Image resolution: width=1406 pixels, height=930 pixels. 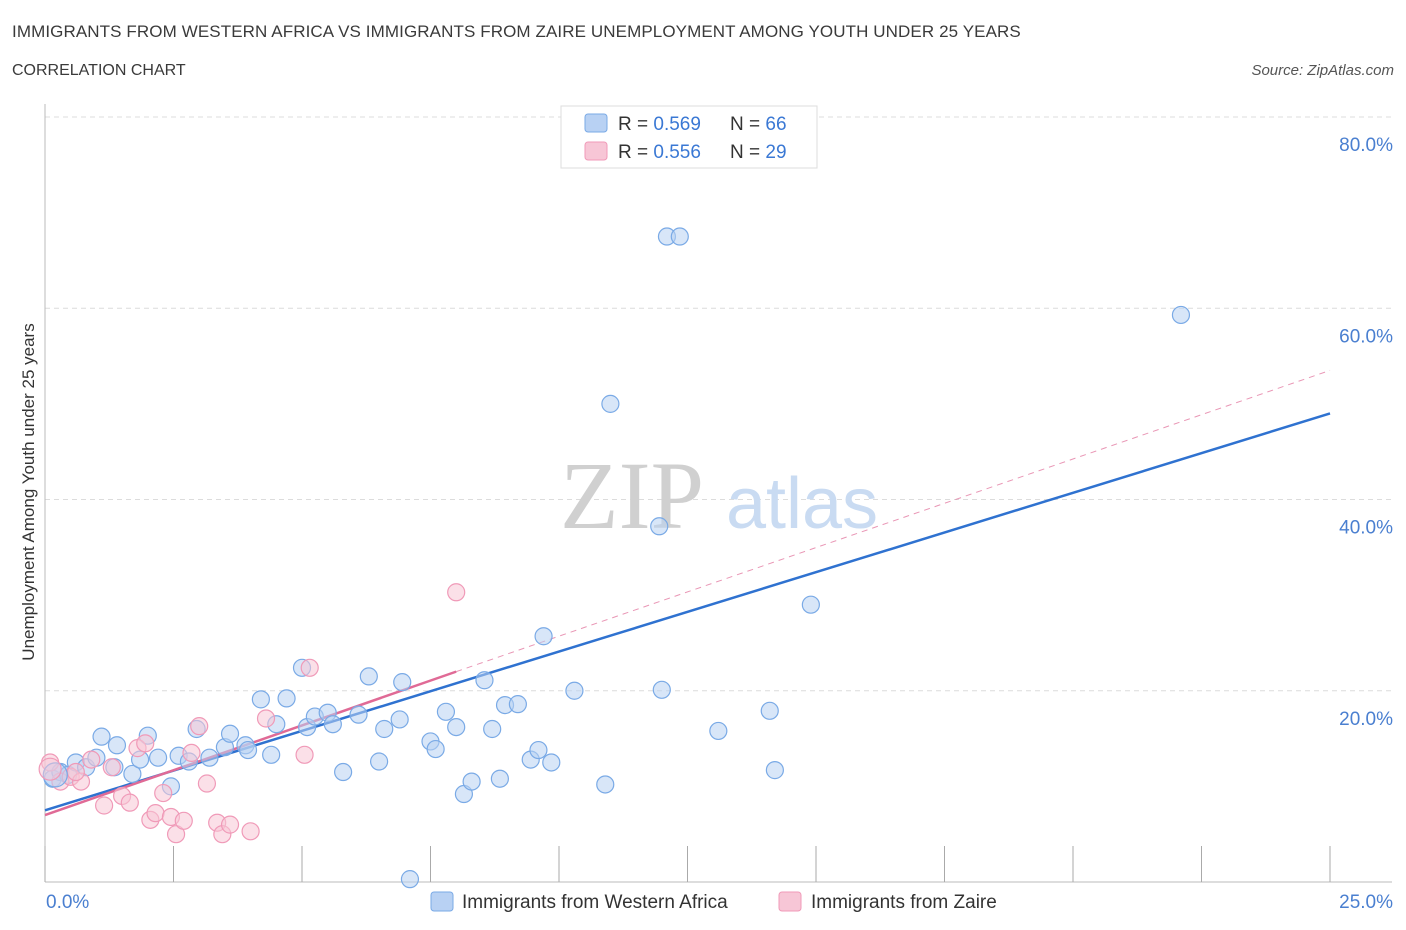 I want to click on legend-swatch-blue, so click(x=596, y=123).